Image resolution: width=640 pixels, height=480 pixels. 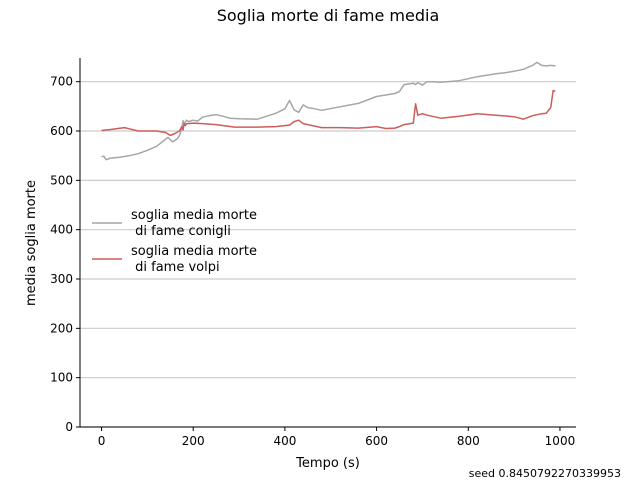 I want to click on x-axis-label: Tempo (s), so click(x=327, y=463).